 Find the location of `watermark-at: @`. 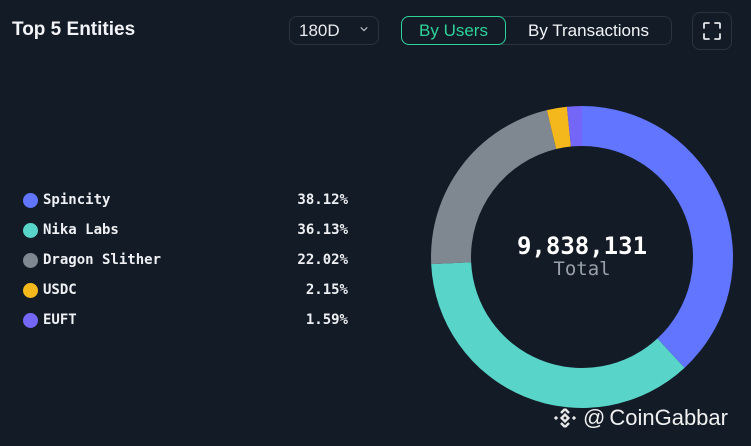

watermark-at: @ is located at coordinates (594, 417).